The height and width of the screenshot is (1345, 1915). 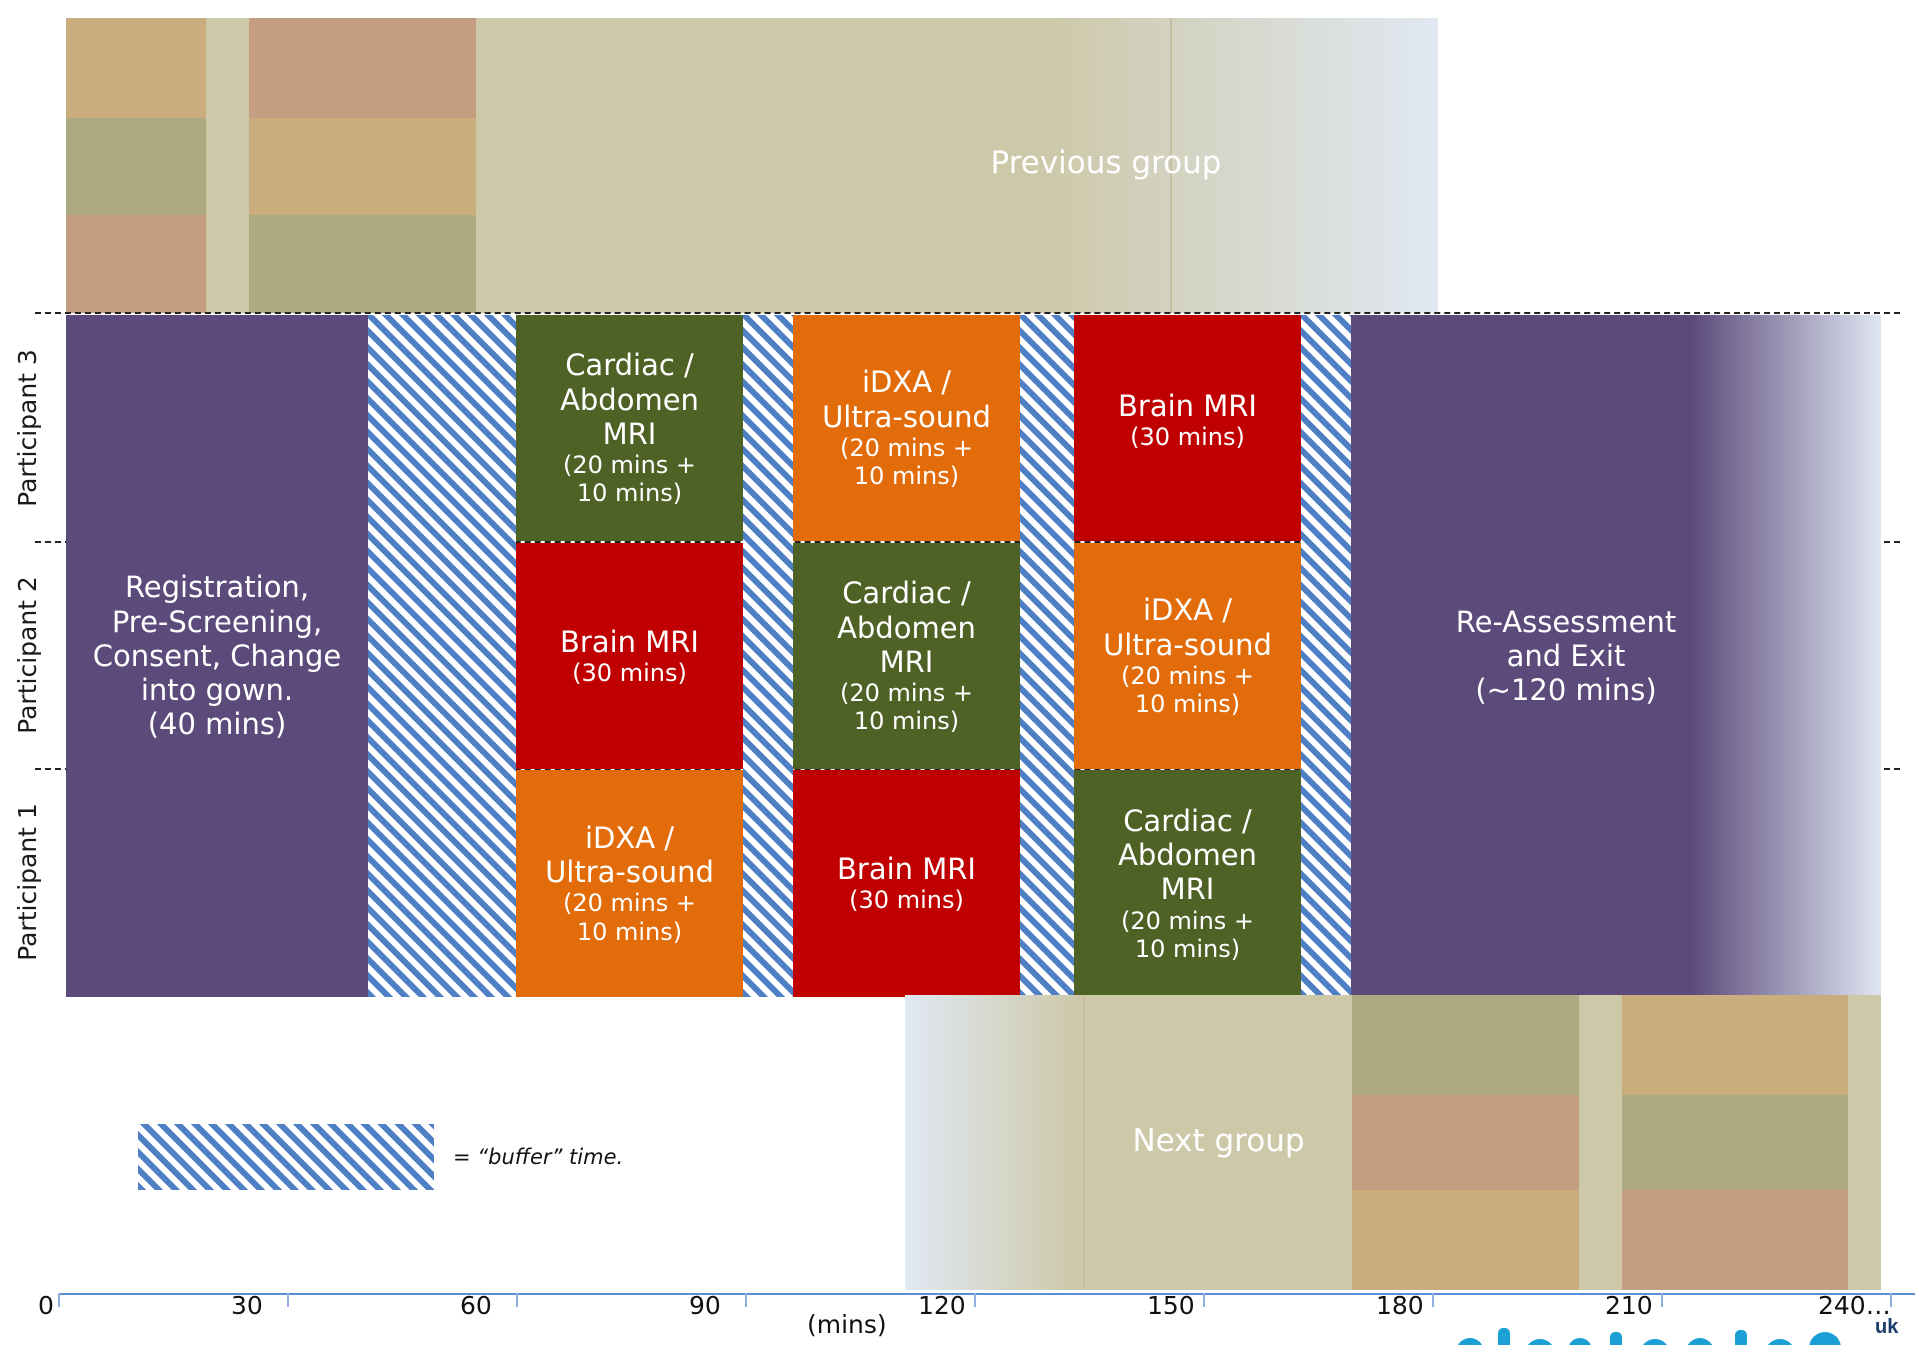 I want to click on axis-tick-label: 210, so click(x=1629, y=1305).